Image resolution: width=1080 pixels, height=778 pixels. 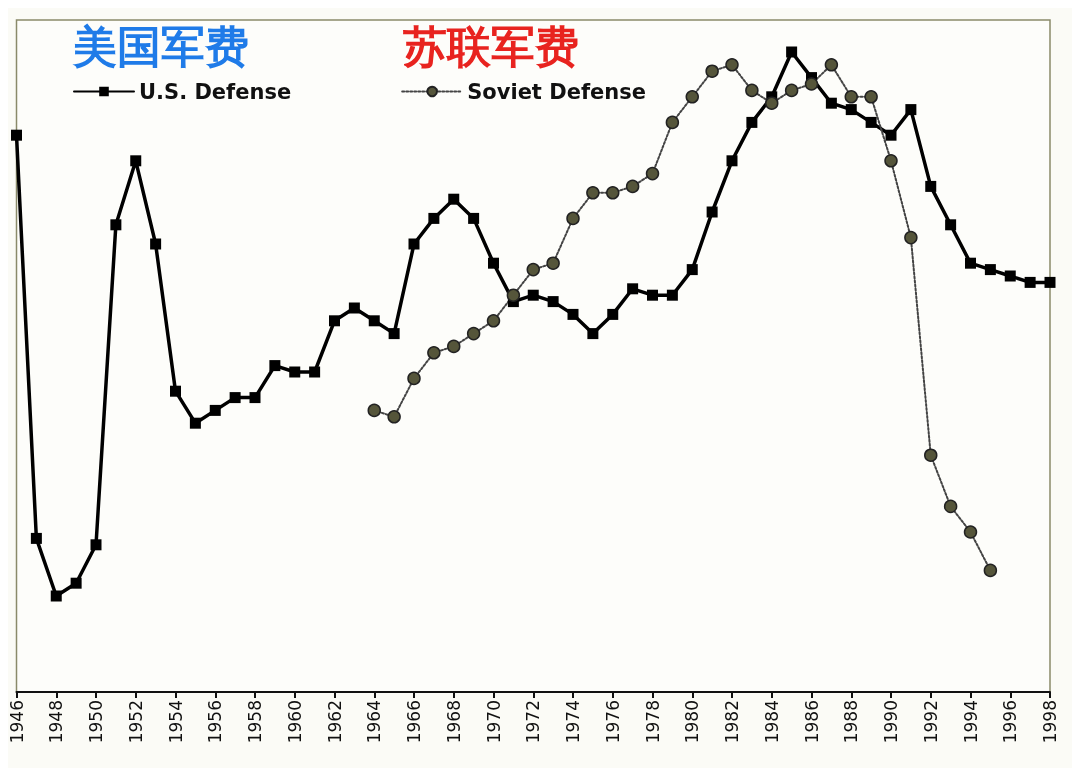 What do you see at coordinates (1050, 722) in the screenshot?
I see `x-tick-label: 1998` at bounding box center [1050, 722].